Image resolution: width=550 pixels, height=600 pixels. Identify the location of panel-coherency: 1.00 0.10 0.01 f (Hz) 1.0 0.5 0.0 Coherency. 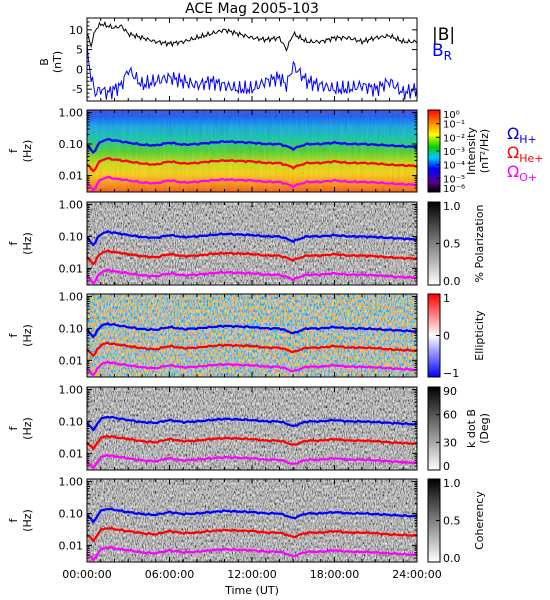
(246, 520).